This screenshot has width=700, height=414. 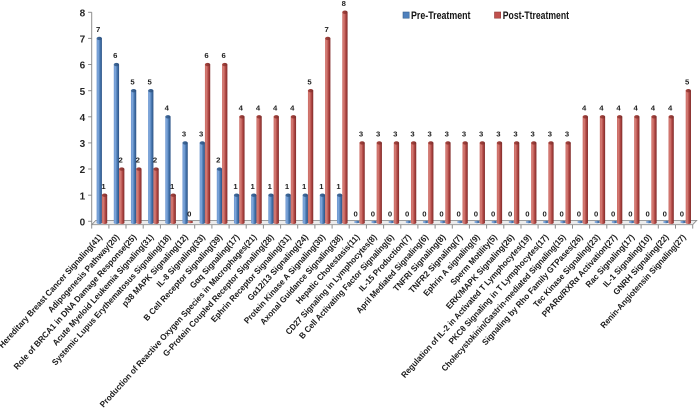 What do you see at coordinates (441, 16) in the screenshot?
I see `svg-text: Pre-Treatment` at bounding box center [441, 16].